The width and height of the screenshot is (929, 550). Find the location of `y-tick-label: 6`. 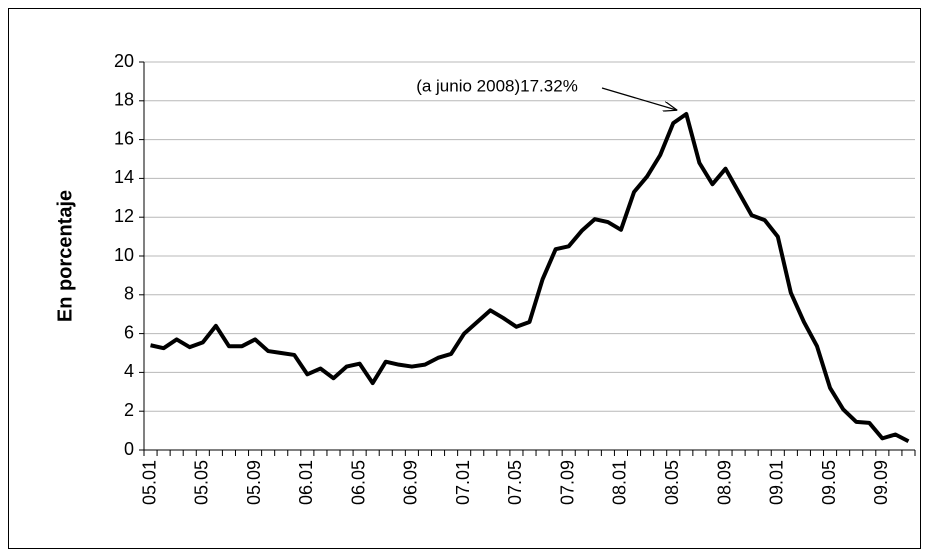

y-tick-label: 6 is located at coordinates (129, 332).